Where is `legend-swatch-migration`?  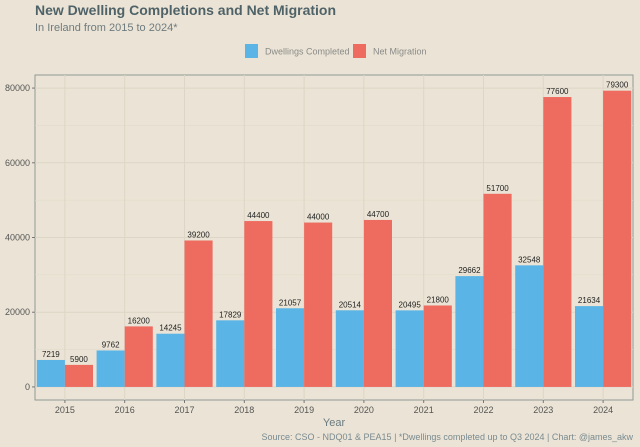
legend-swatch-migration is located at coordinates (359, 51).